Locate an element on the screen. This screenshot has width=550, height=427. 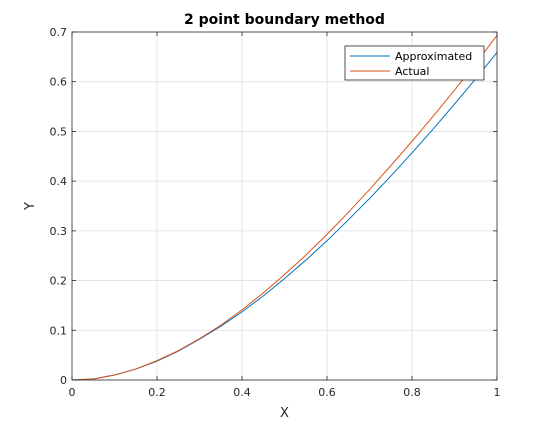
y-tick-label: 0.1 is located at coordinates (59, 330).